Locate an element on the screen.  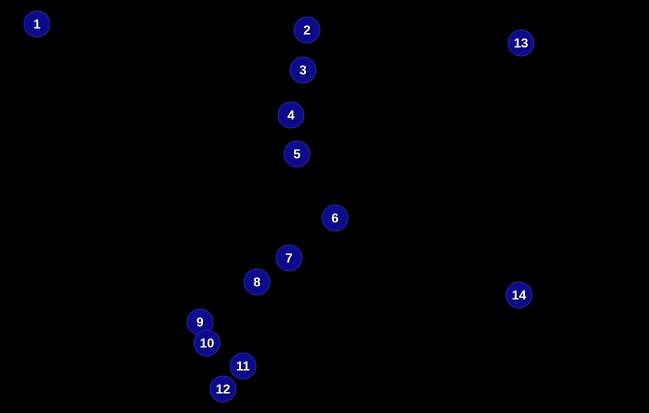
node-label: 4 is located at coordinates (291, 115).